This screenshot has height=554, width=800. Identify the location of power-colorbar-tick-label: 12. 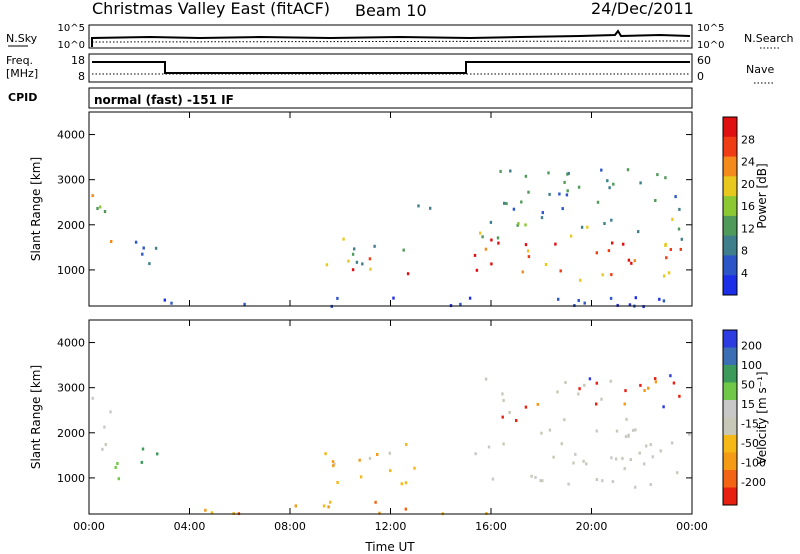
(748, 228).